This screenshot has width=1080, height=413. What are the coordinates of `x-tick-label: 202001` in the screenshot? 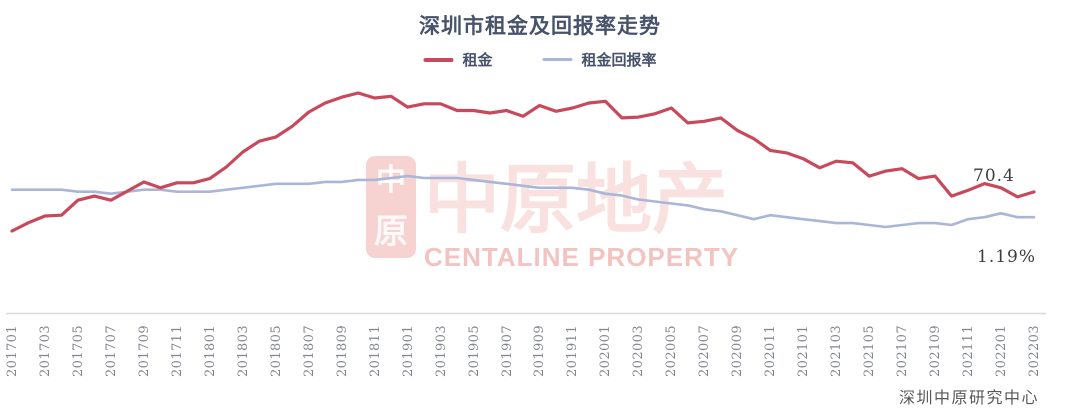 It's located at (606, 350).